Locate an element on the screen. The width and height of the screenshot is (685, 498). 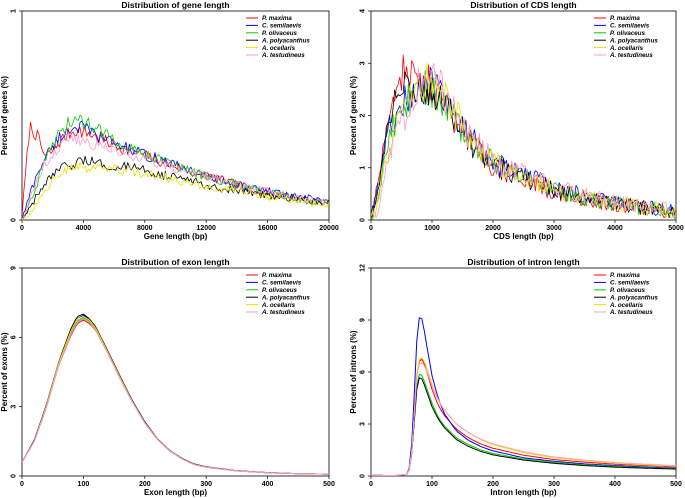
y-tick-label: 12 is located at coordinates (363, 268).